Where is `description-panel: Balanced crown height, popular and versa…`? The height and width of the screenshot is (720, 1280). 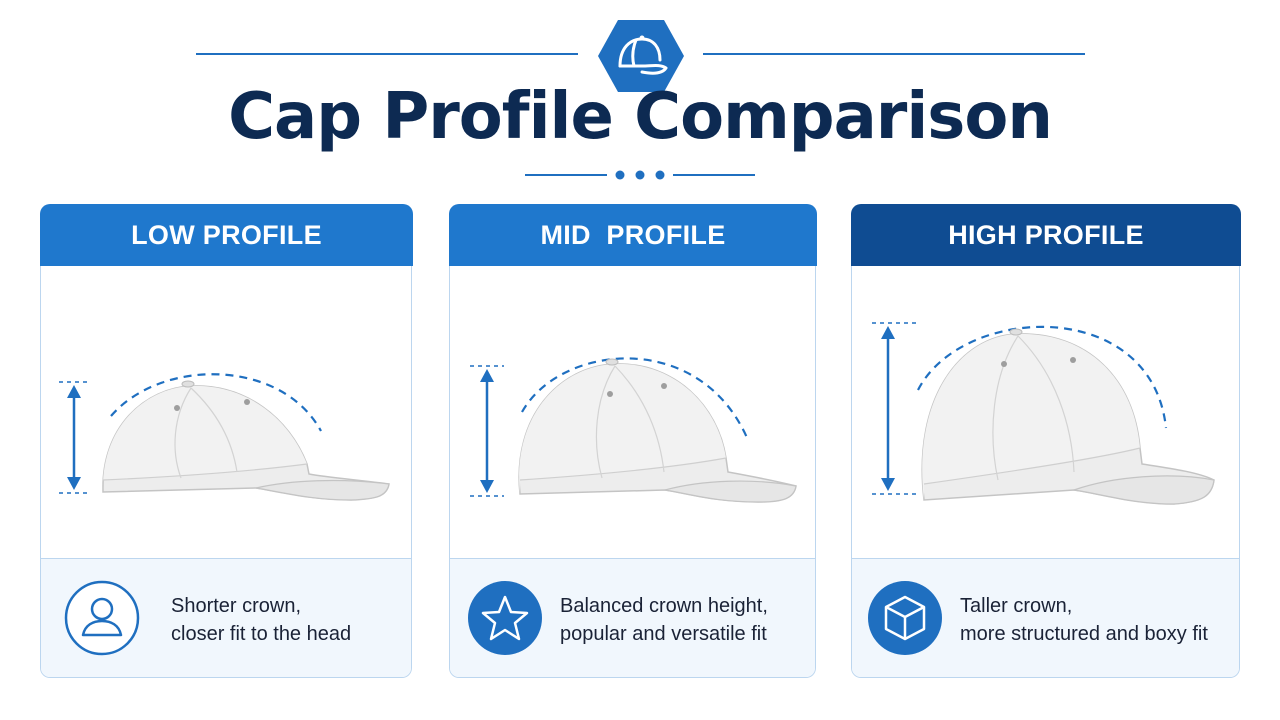
description-panel: Balanced crown height, popular and versa… is located at coordinates (632, 617).